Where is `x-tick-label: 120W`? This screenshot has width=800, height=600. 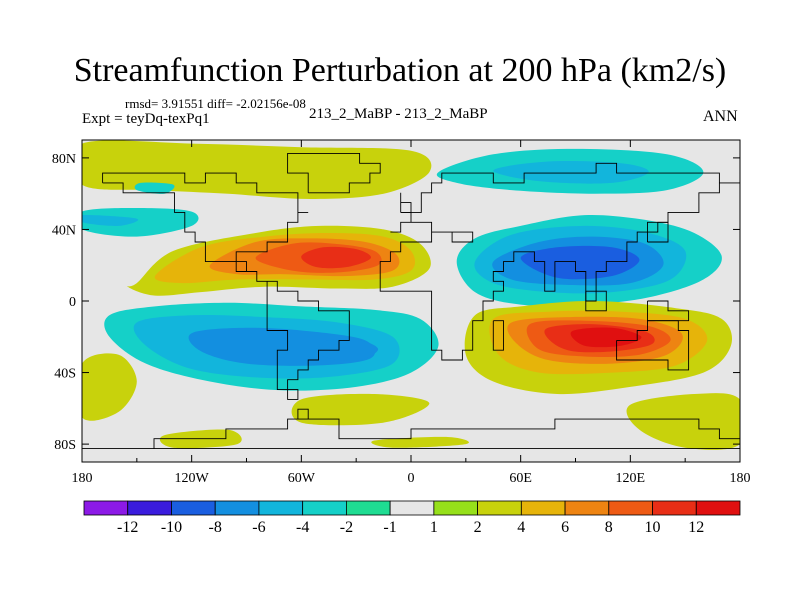 x-tick-label: 120W is located at coordinates (192, 478).